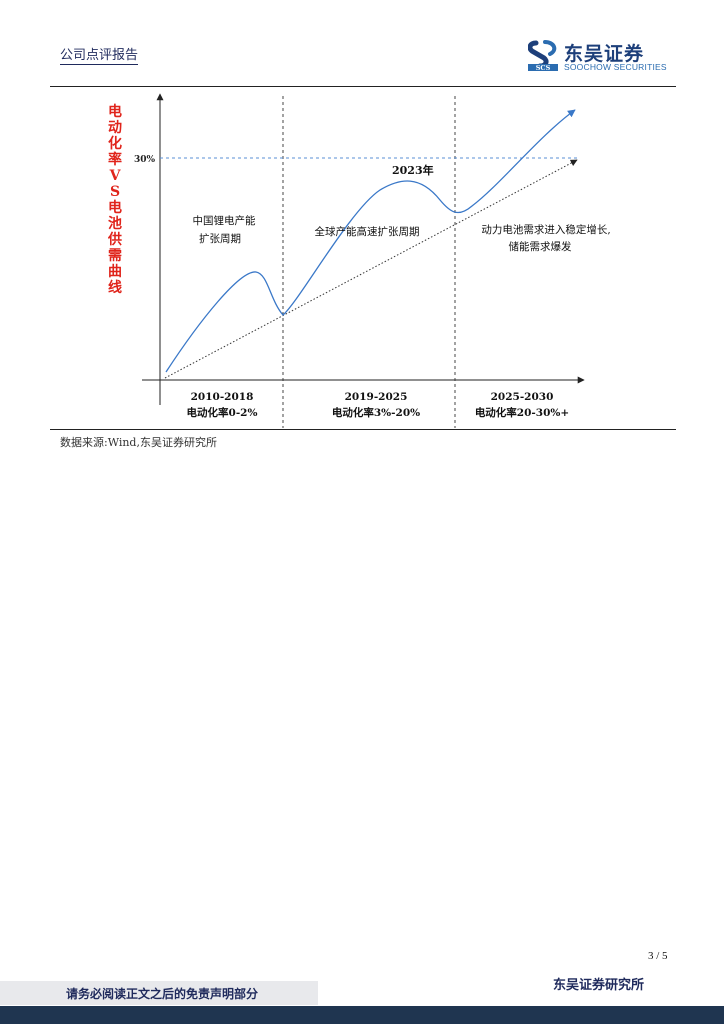 The width and height of the screenshot is (724, 1024). Describe the element at coordinates (543, 68) in the screenshot. I see `logo-mark-text: SCS` at that location.